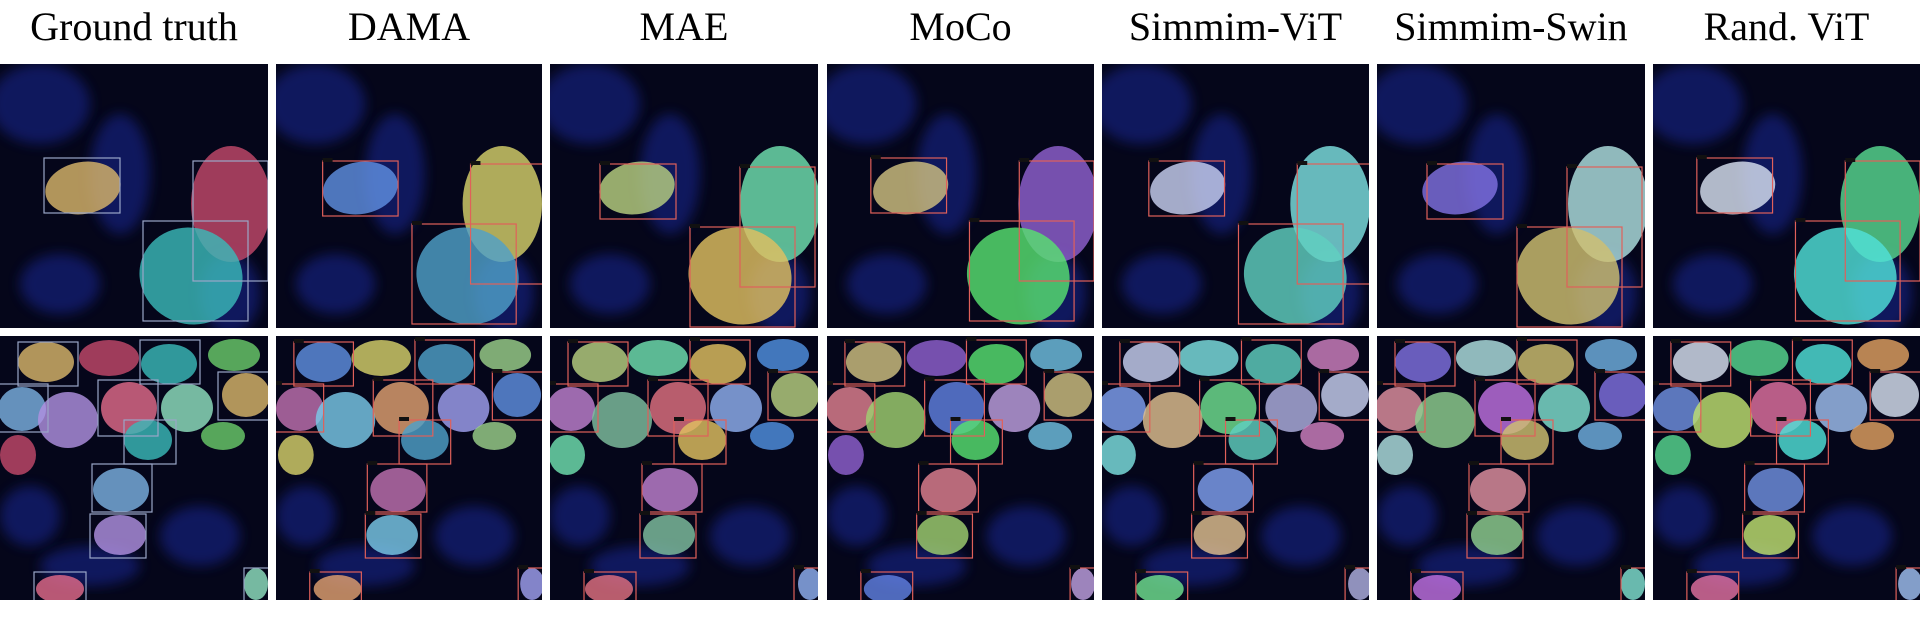 The height and width of the screenshot is (628, 1920). I want to click on column-label: Simmim-ViT, so click(1235, 26).